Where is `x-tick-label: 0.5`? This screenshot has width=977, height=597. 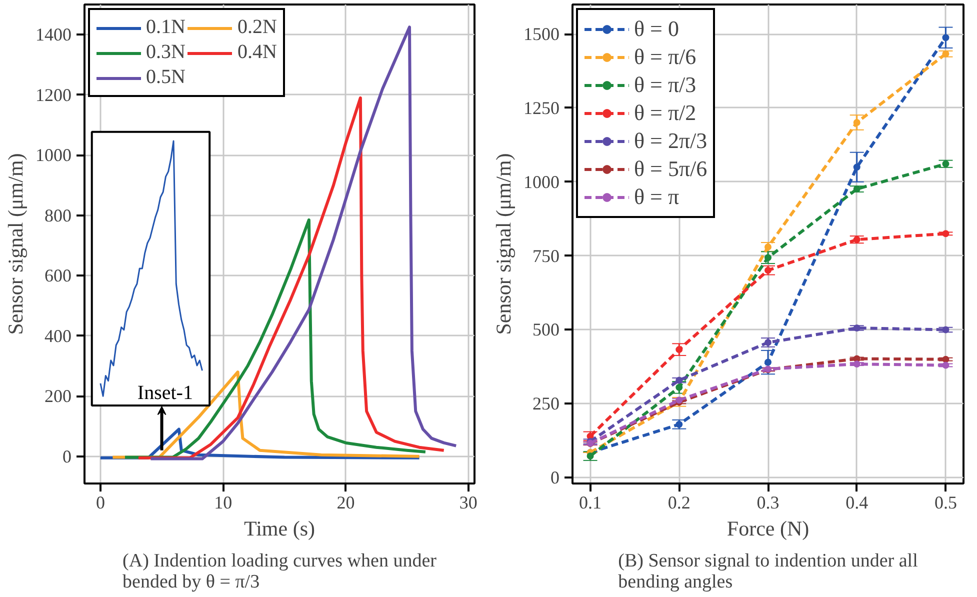 x-tick-label: 0.5 is located at coordinates (945, 502).